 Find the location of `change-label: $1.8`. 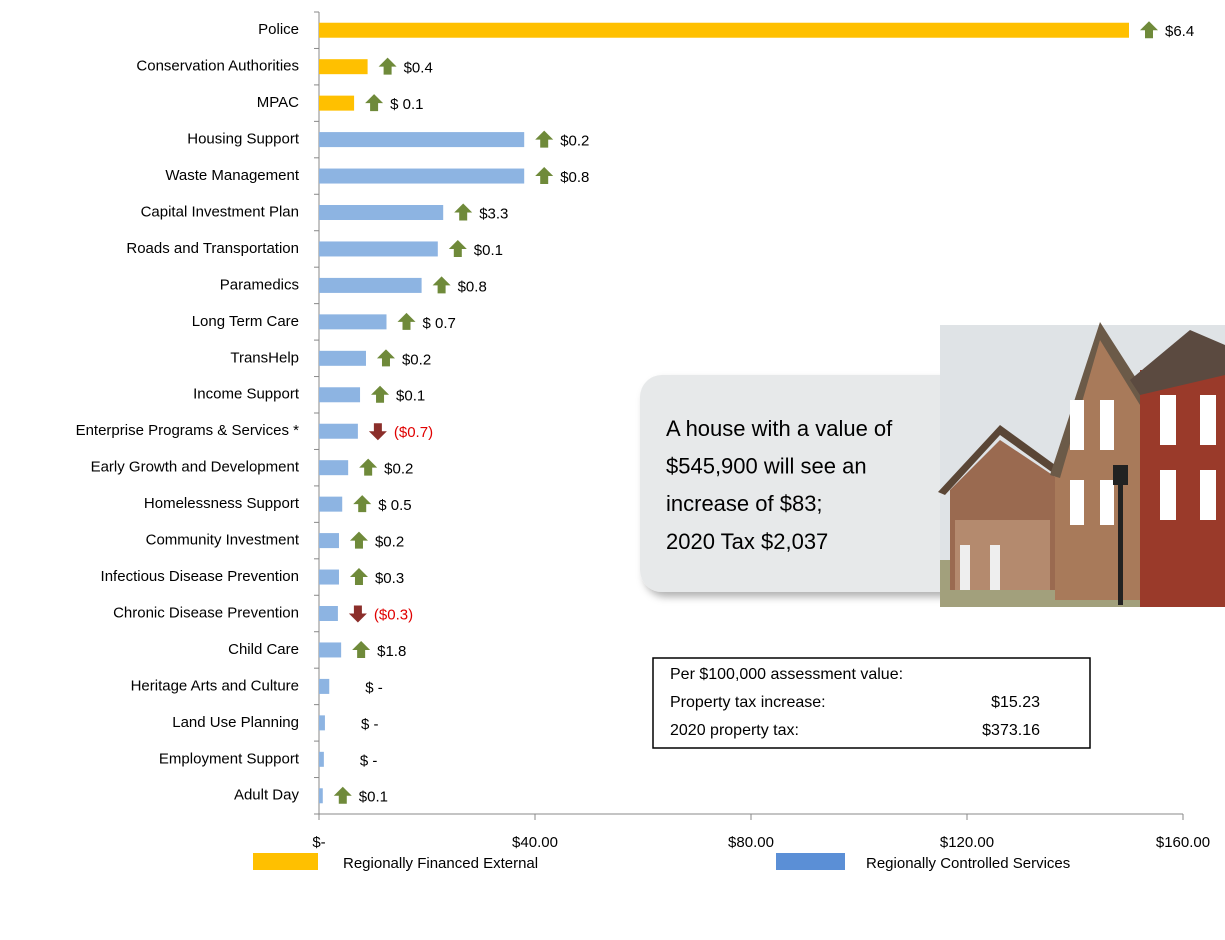

change-label: $1.8 is located at coordinates (391, 651).